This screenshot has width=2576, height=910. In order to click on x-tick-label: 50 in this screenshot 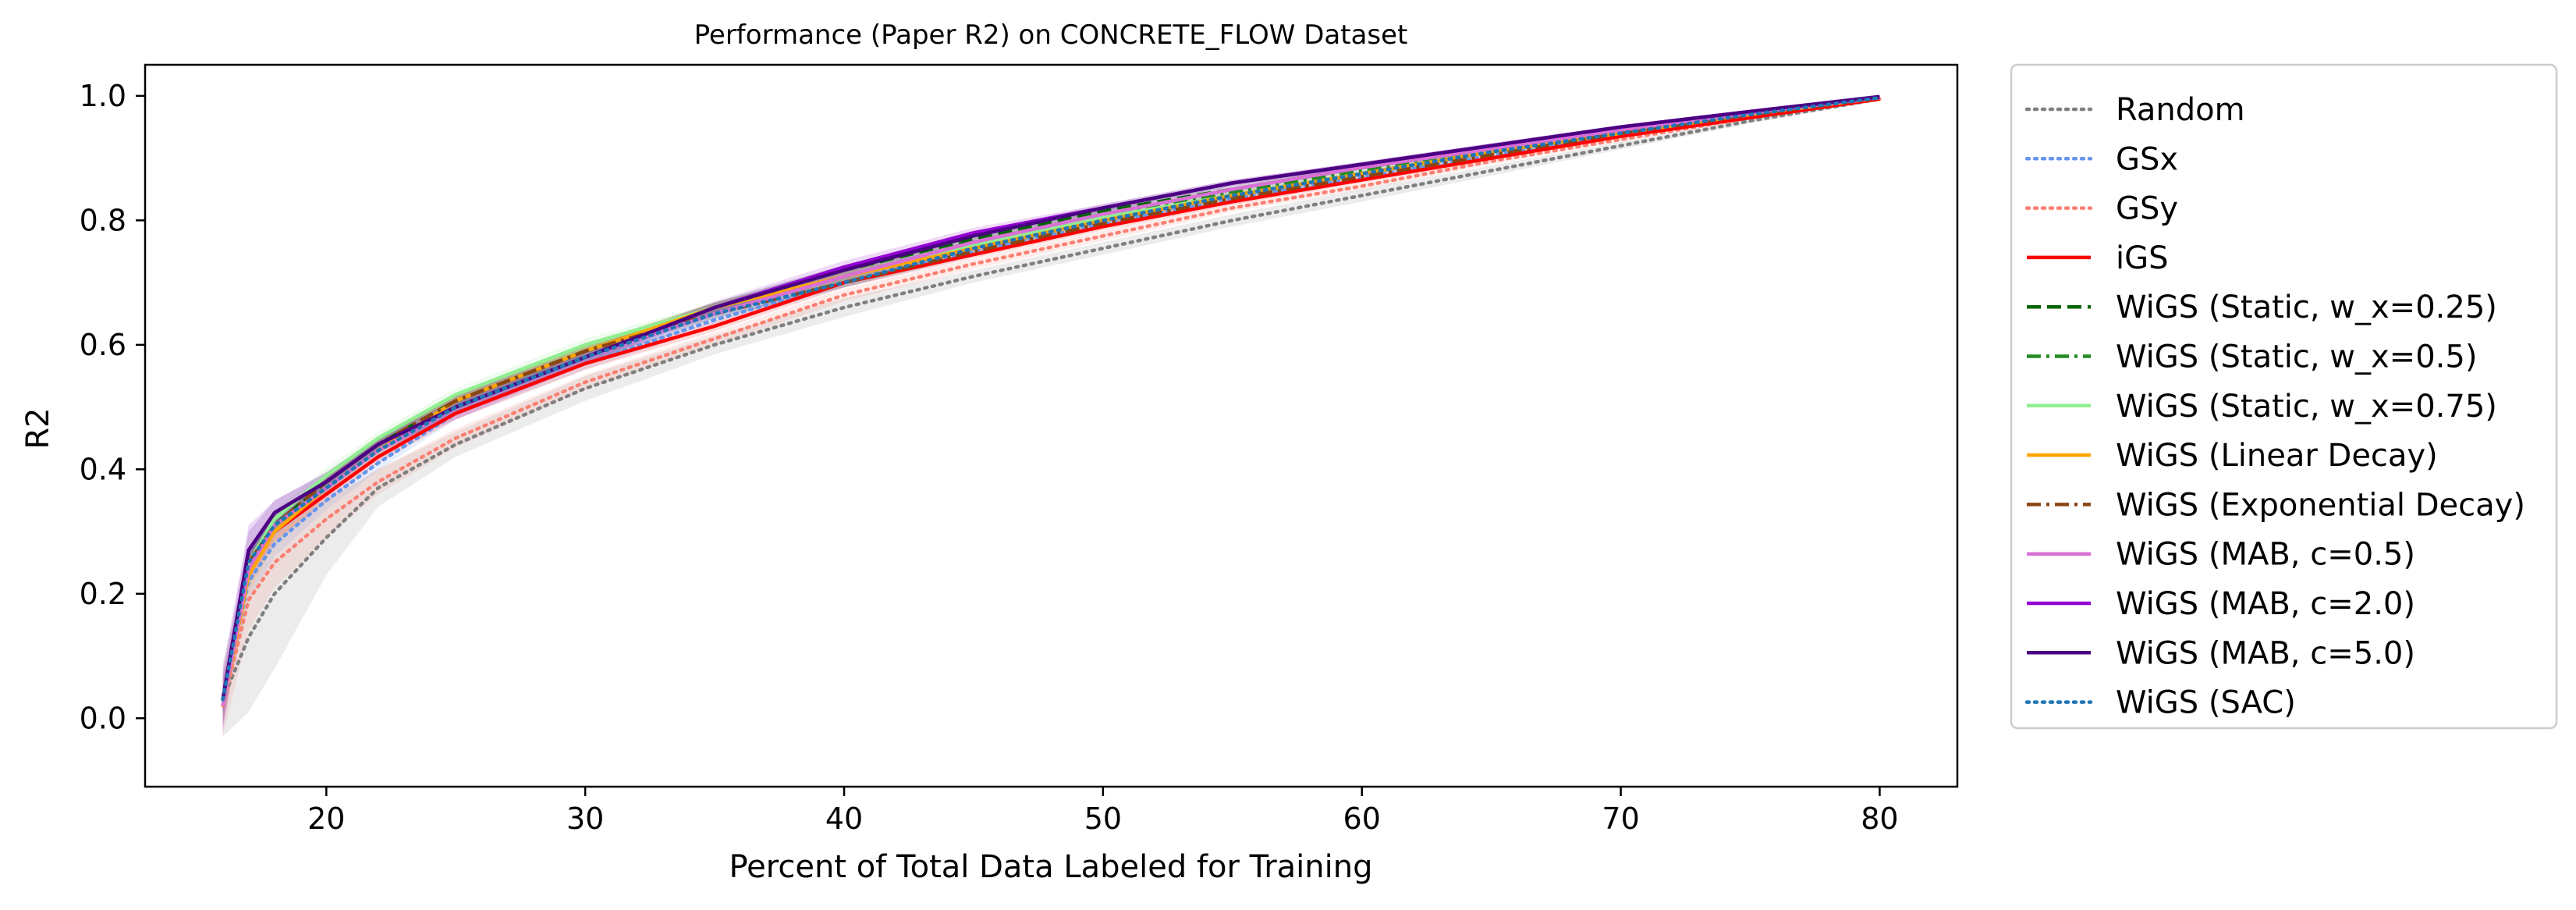, I will do `click(1103, 819)`.